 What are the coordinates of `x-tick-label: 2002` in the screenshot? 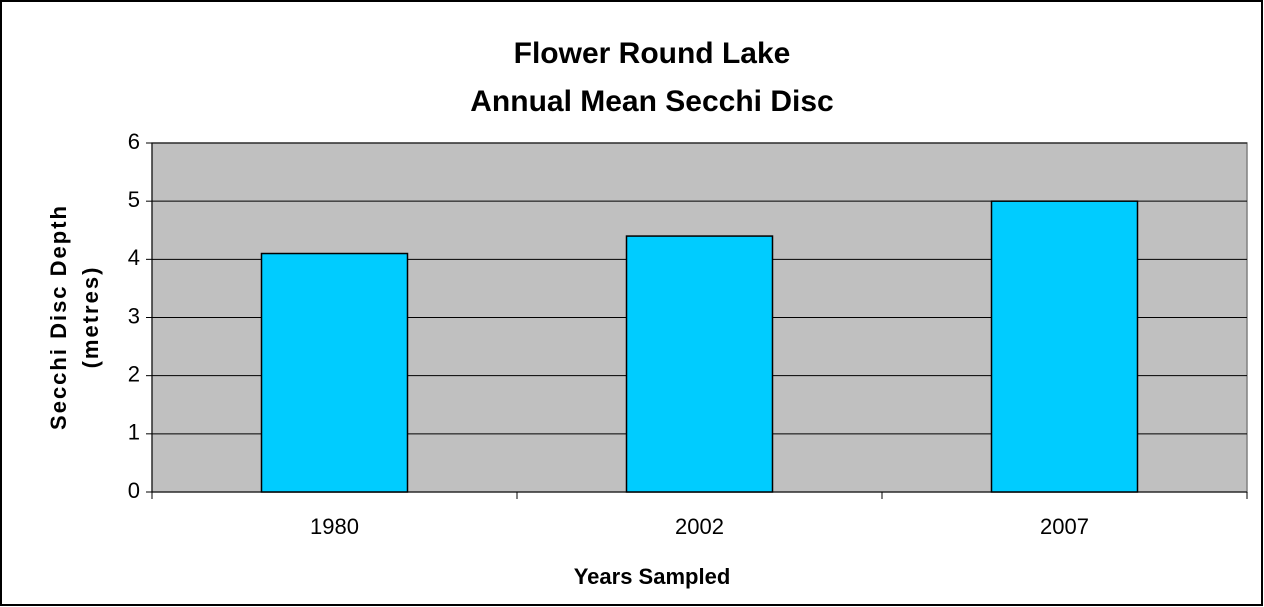 It's located at (699, 526).